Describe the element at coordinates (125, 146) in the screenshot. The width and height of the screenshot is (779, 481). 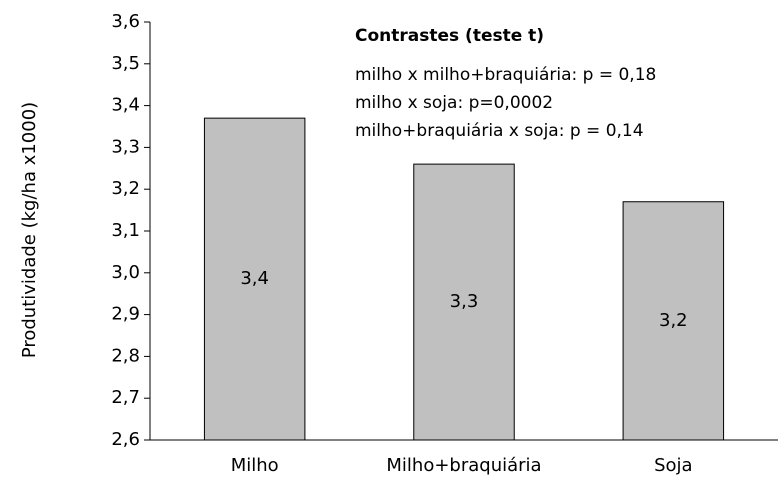
I see `y-tick-label: 3,3` at that location.